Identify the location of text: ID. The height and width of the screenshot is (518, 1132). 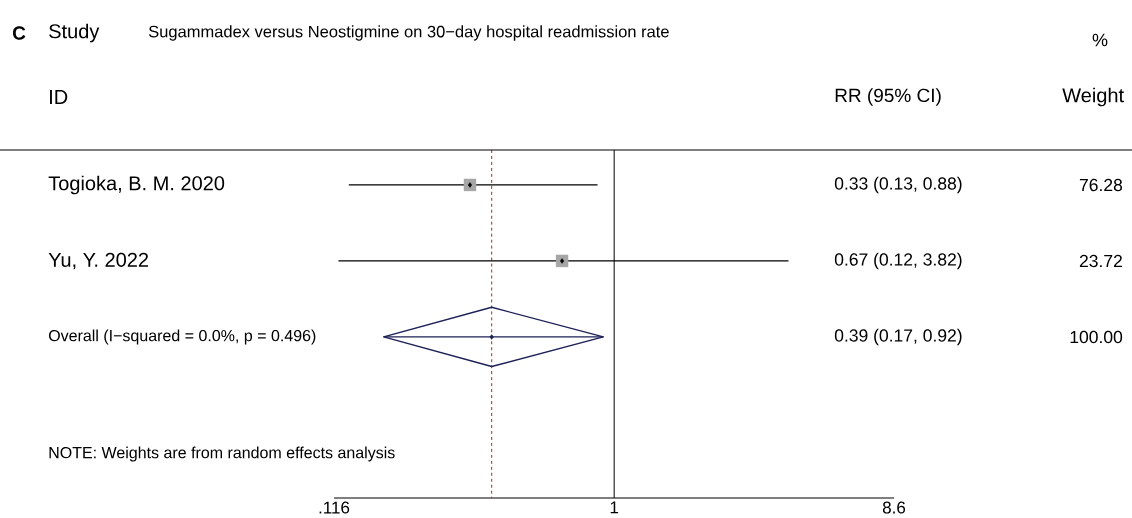
(59, 97).